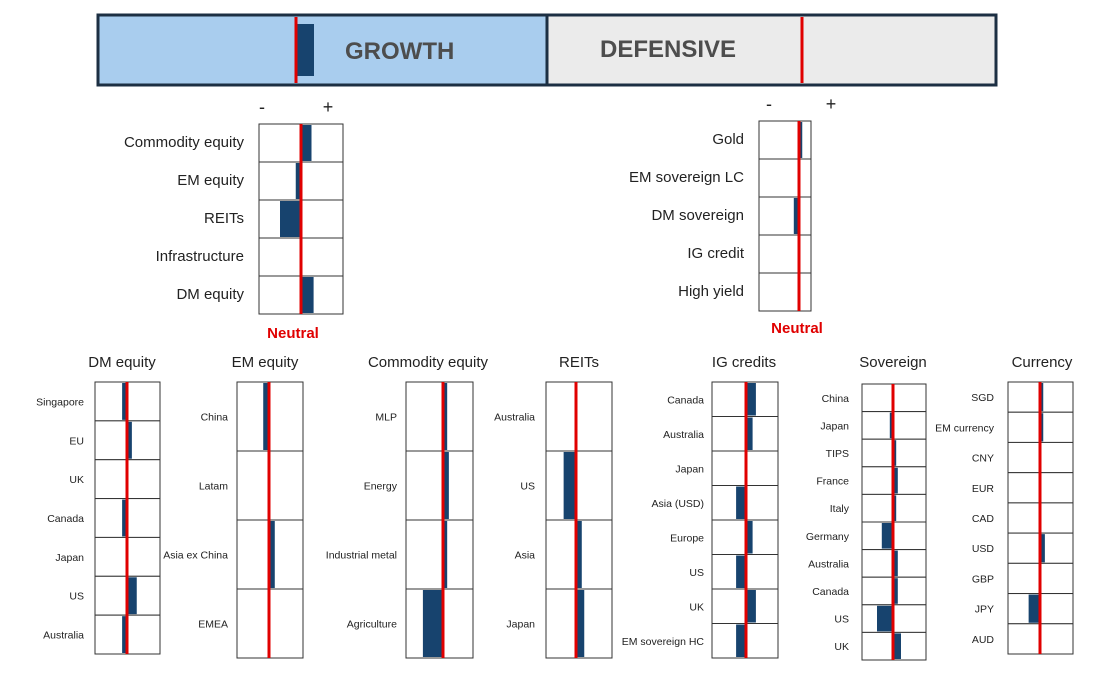 The width and height of the screenshot is (1107, 674). I want to click on sovereign-bar-france, so click(895, 480).